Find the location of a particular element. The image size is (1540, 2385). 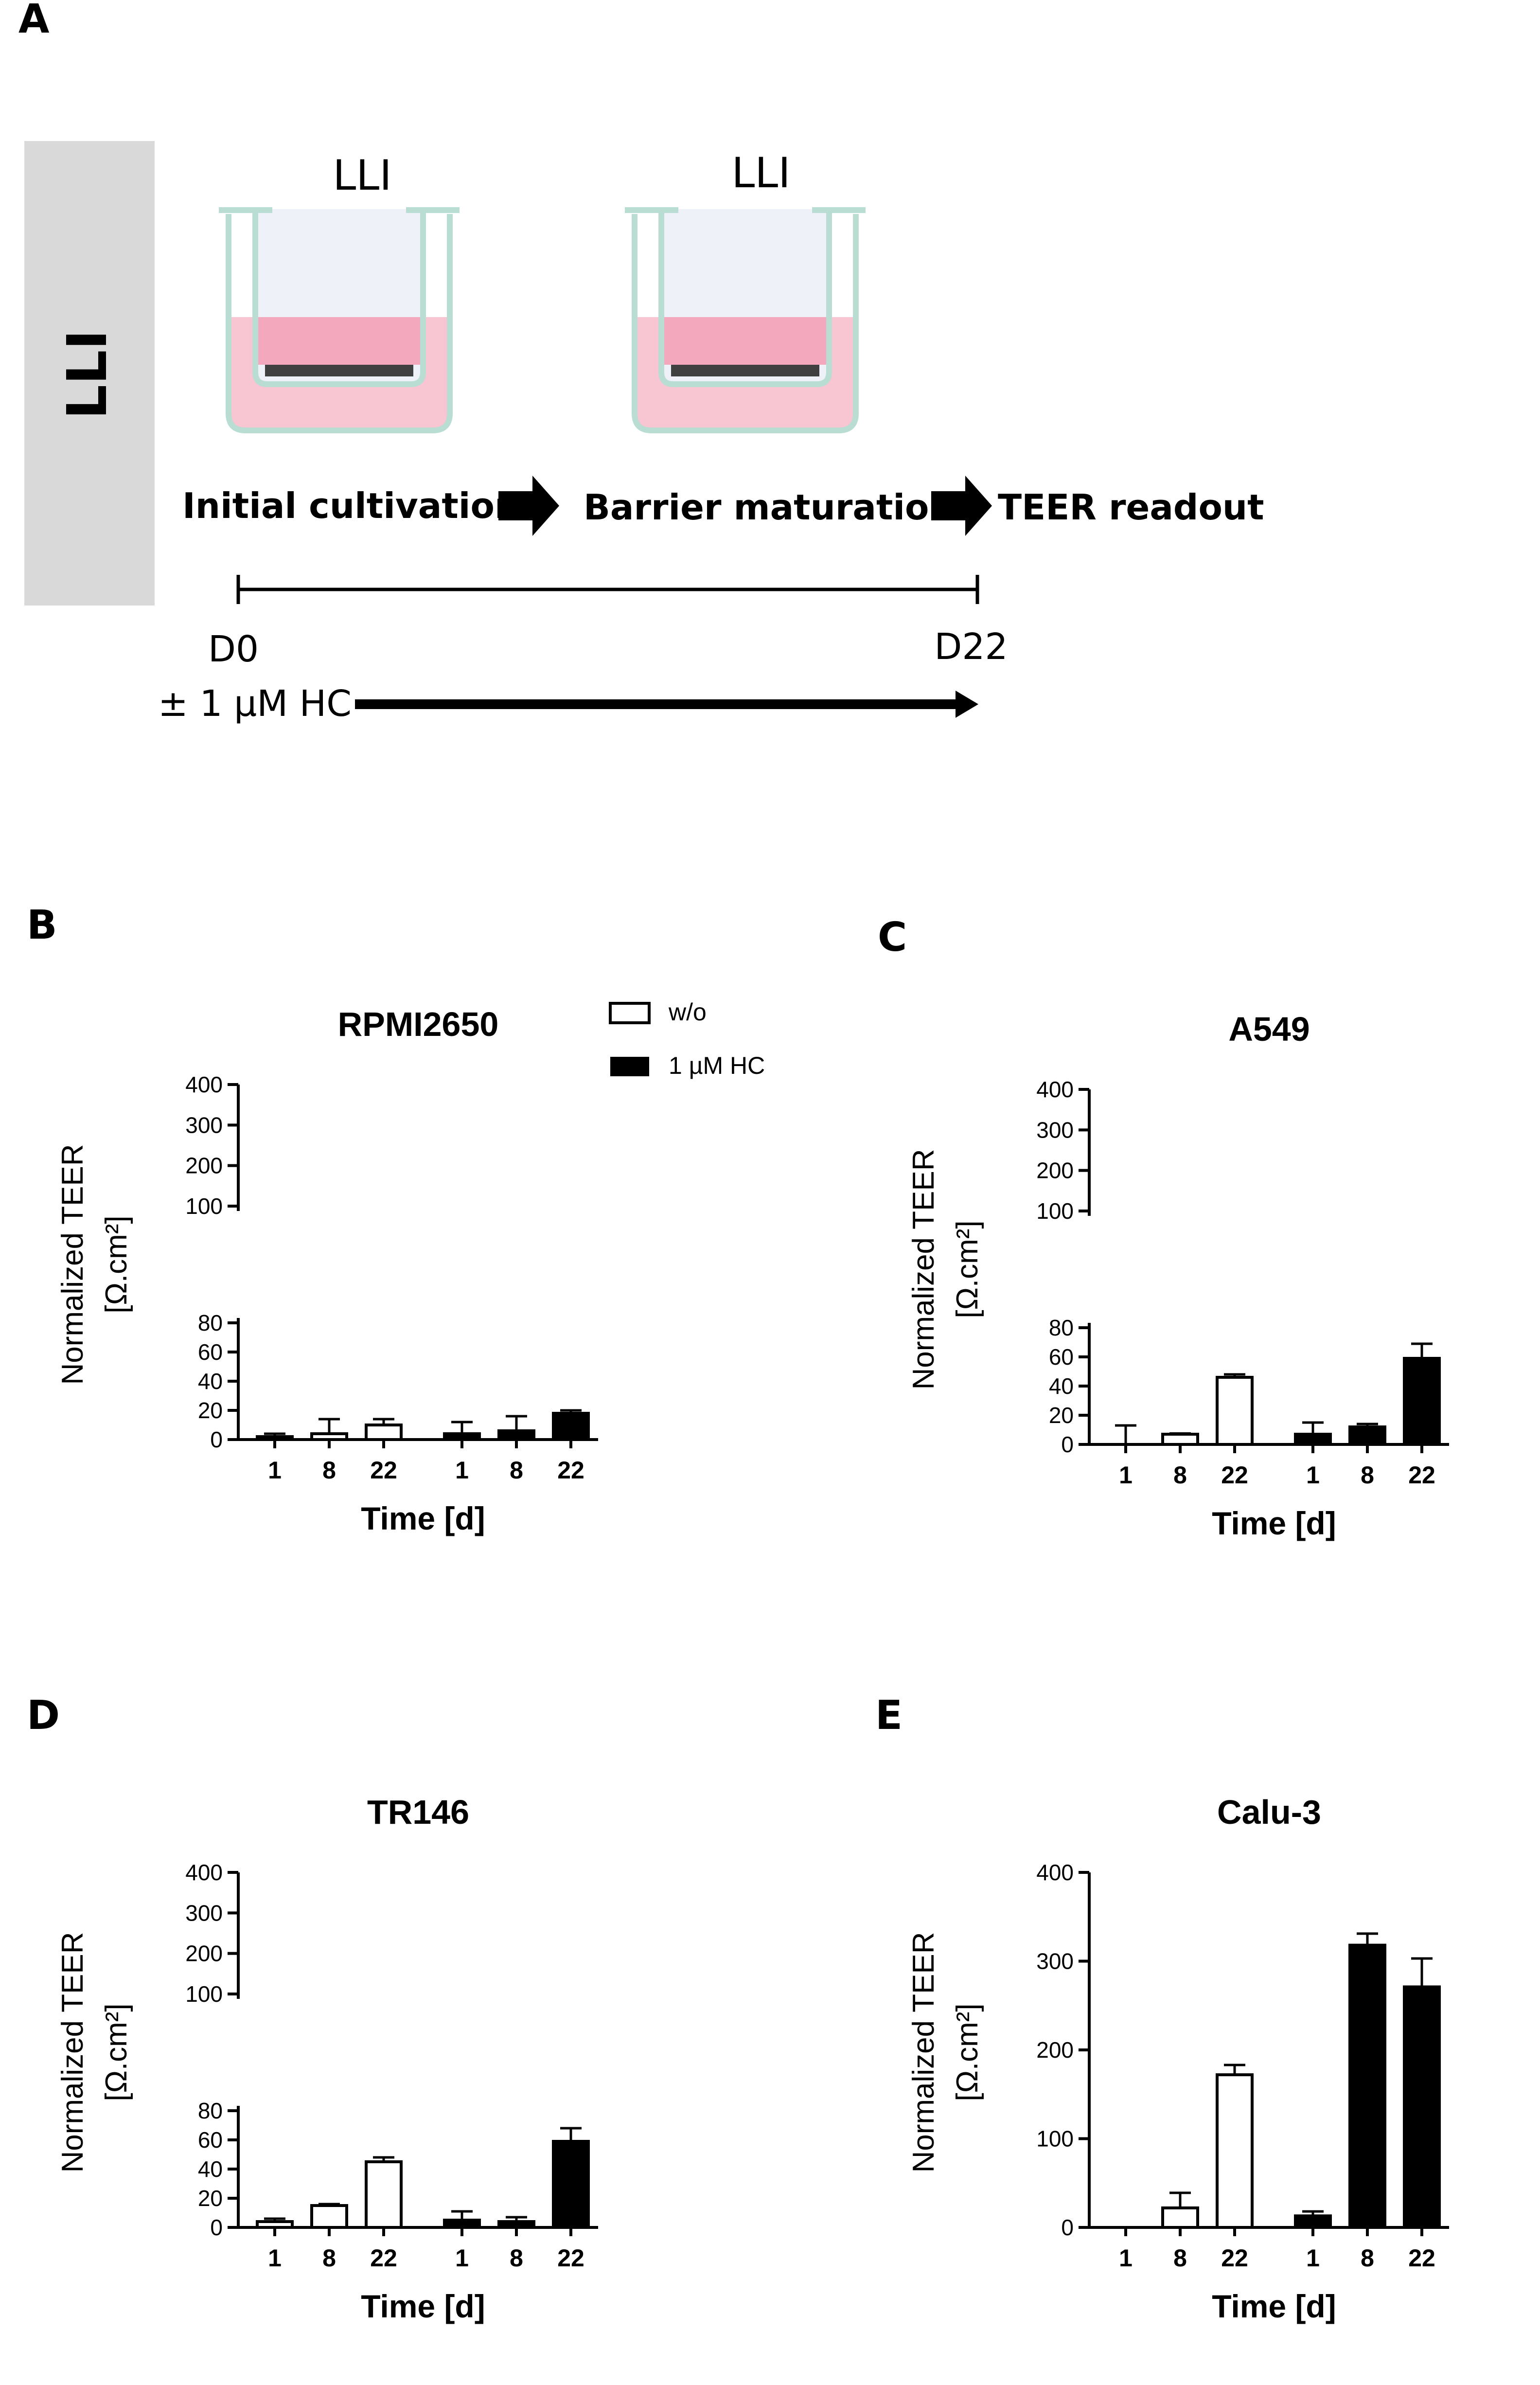

chart-title: TR146 is located at coordinates (418, 1812).